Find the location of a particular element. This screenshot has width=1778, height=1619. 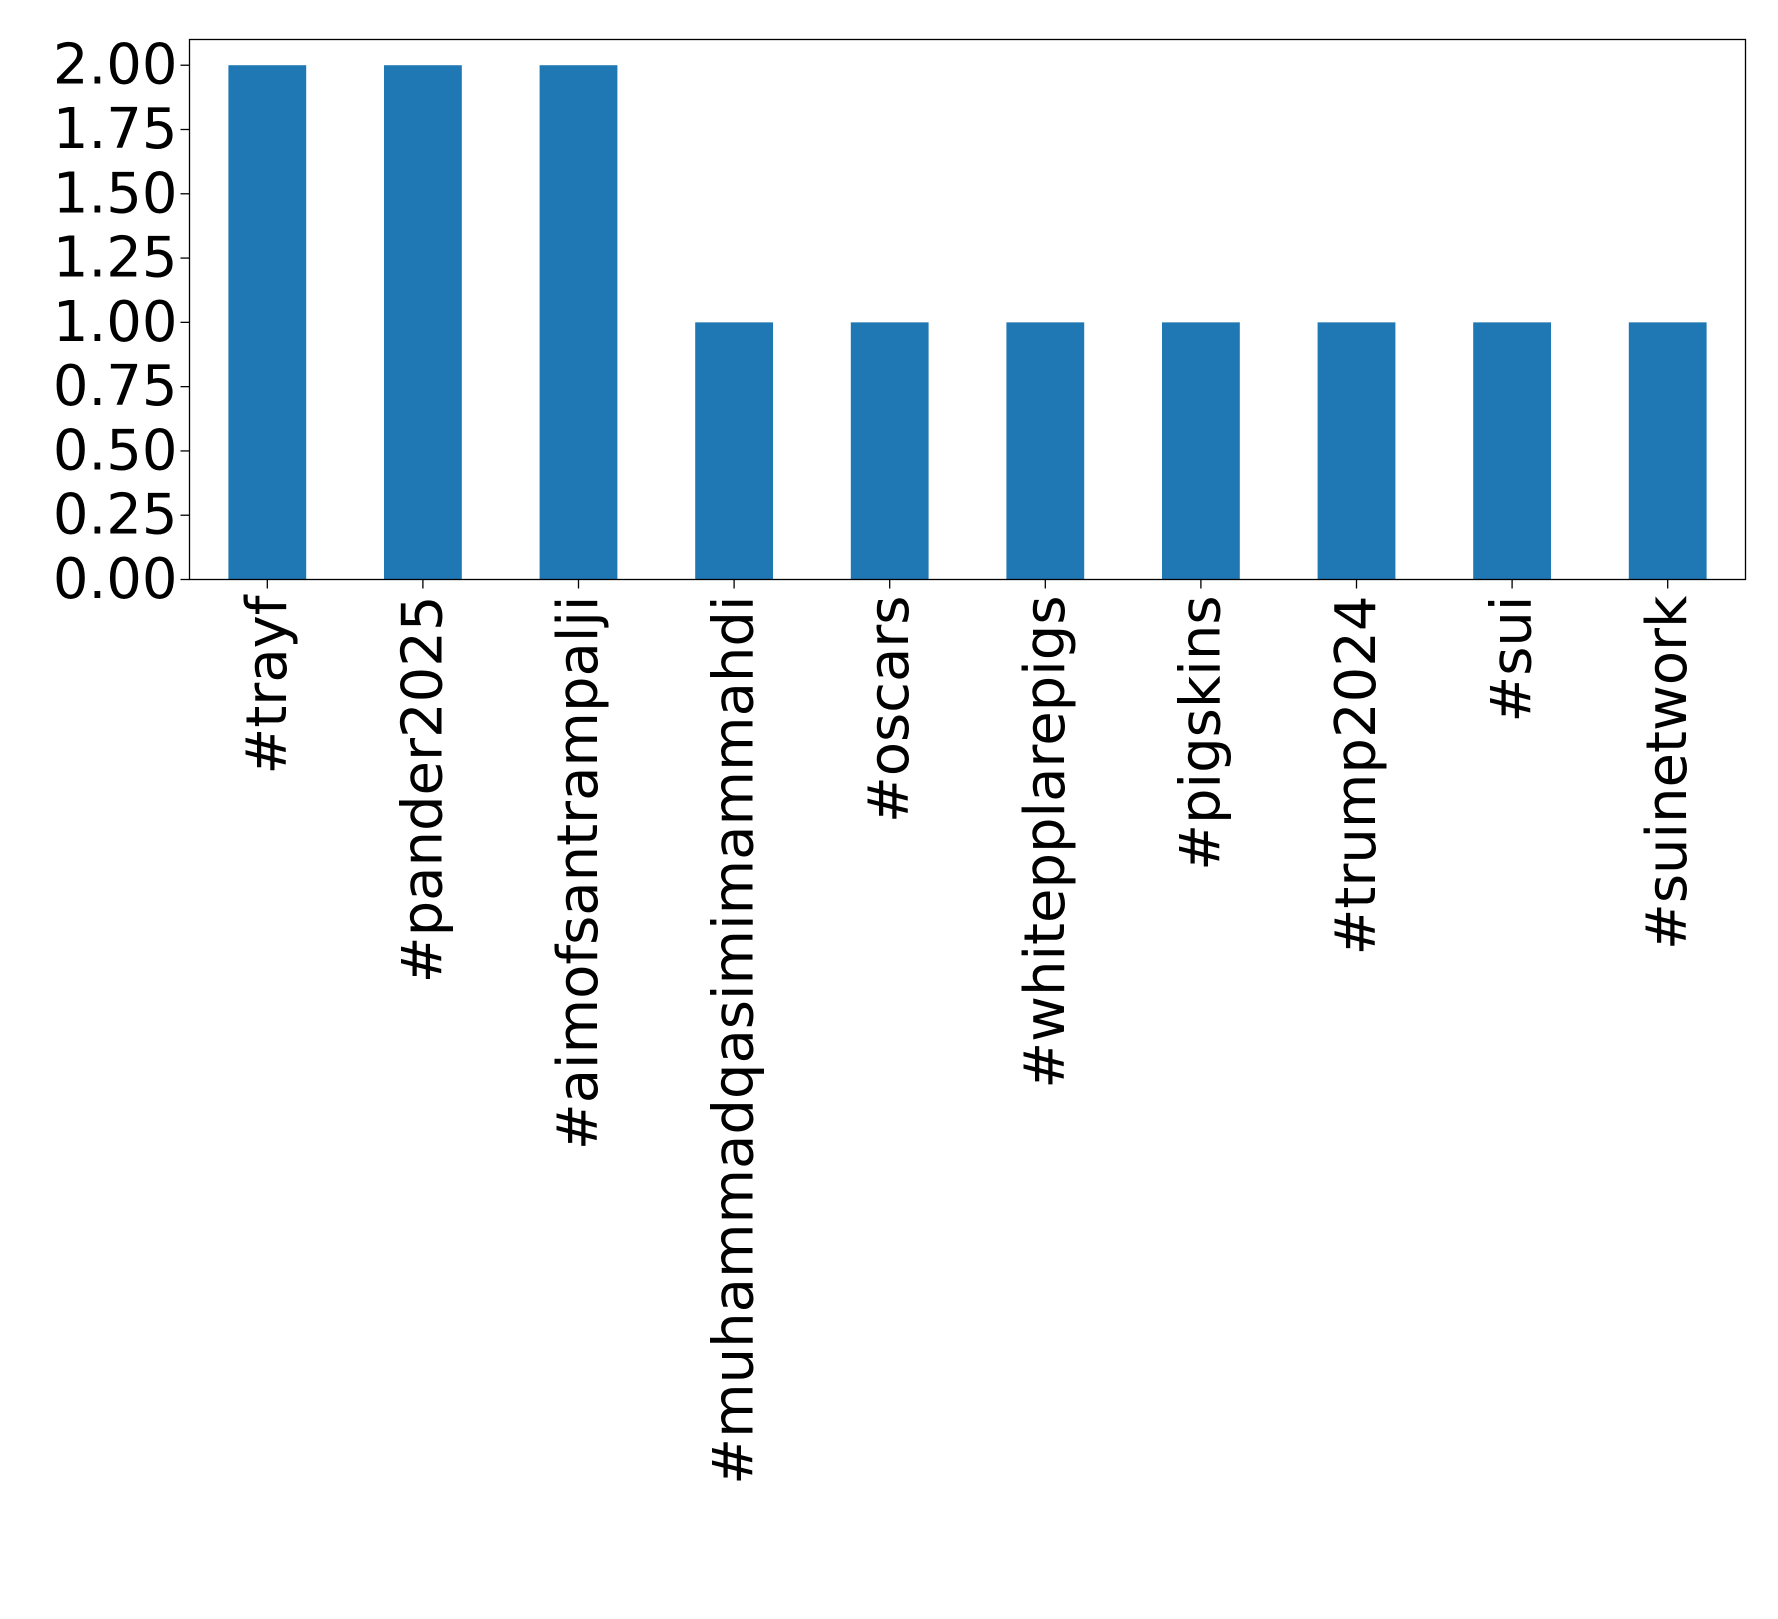

y-tick-label: 1.75 is located at coordinates (115, 129).